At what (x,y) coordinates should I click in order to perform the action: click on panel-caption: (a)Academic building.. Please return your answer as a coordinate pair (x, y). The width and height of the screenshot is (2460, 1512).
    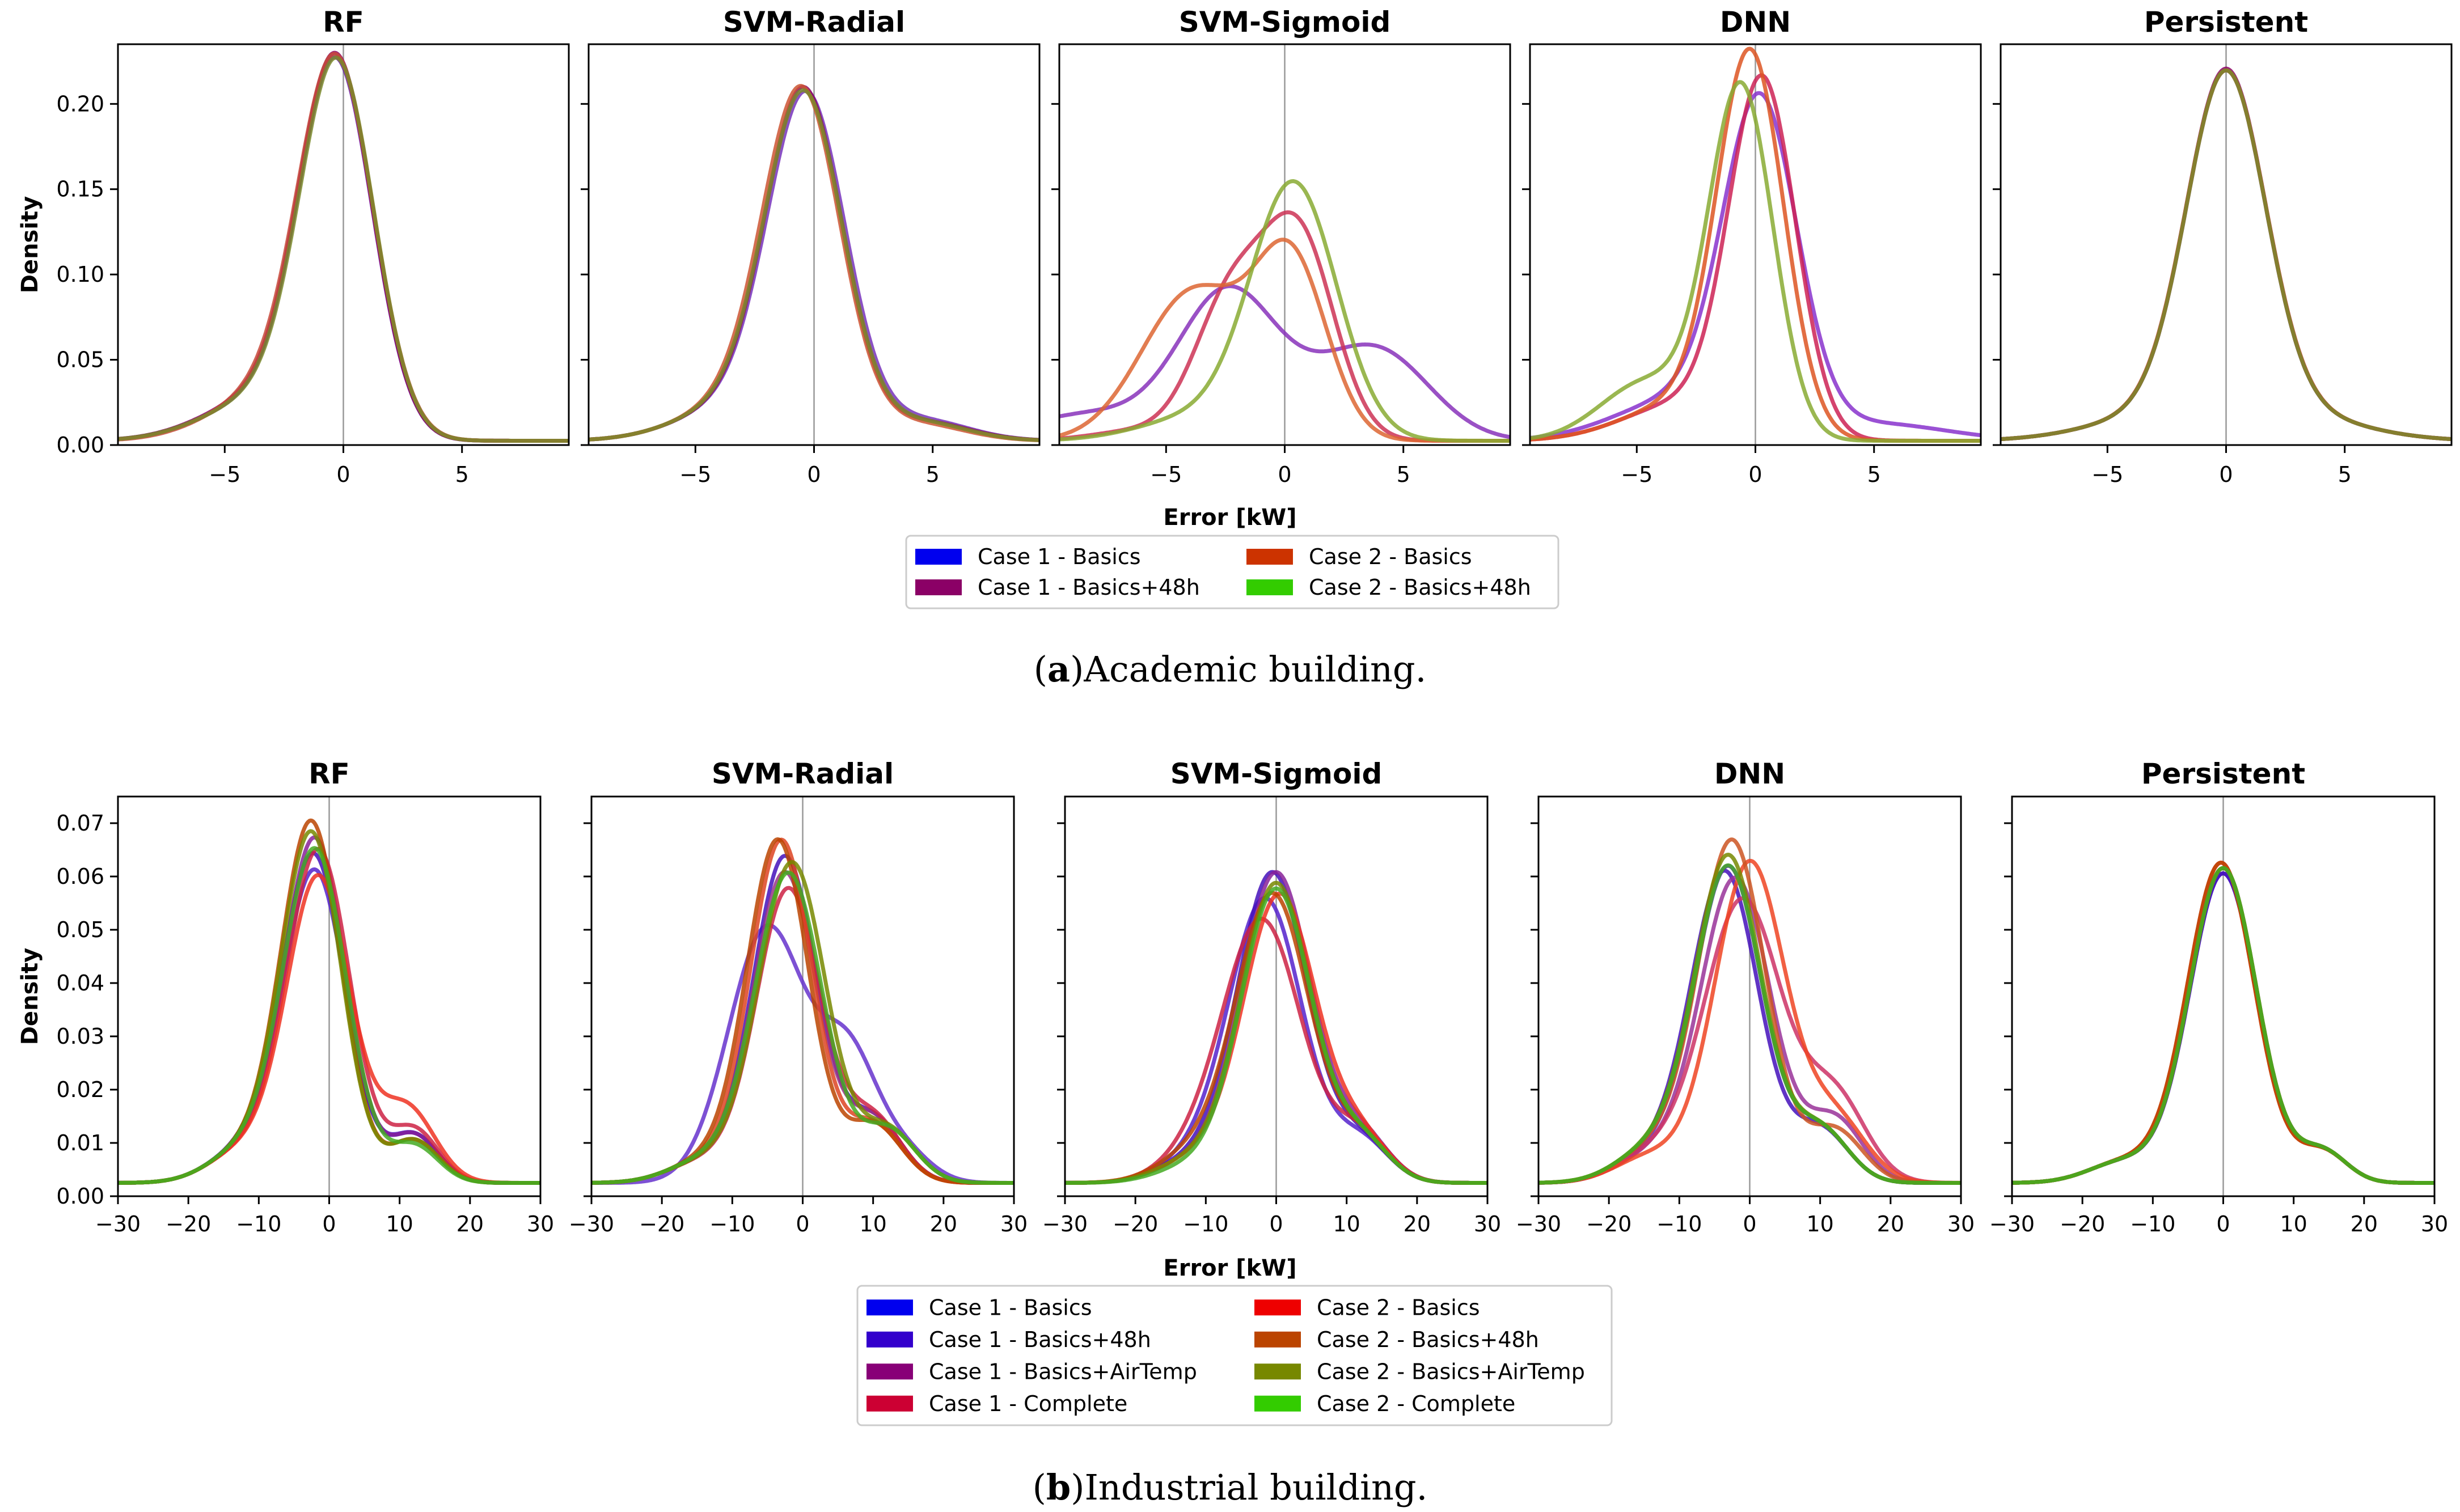
    Looking at the image, I should click on (1230, 669).